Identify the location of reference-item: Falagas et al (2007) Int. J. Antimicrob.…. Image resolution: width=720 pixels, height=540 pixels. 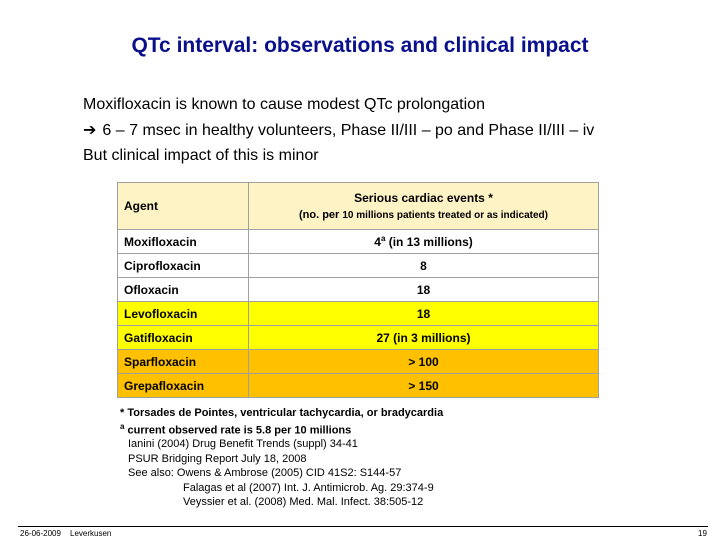
(308, 487).